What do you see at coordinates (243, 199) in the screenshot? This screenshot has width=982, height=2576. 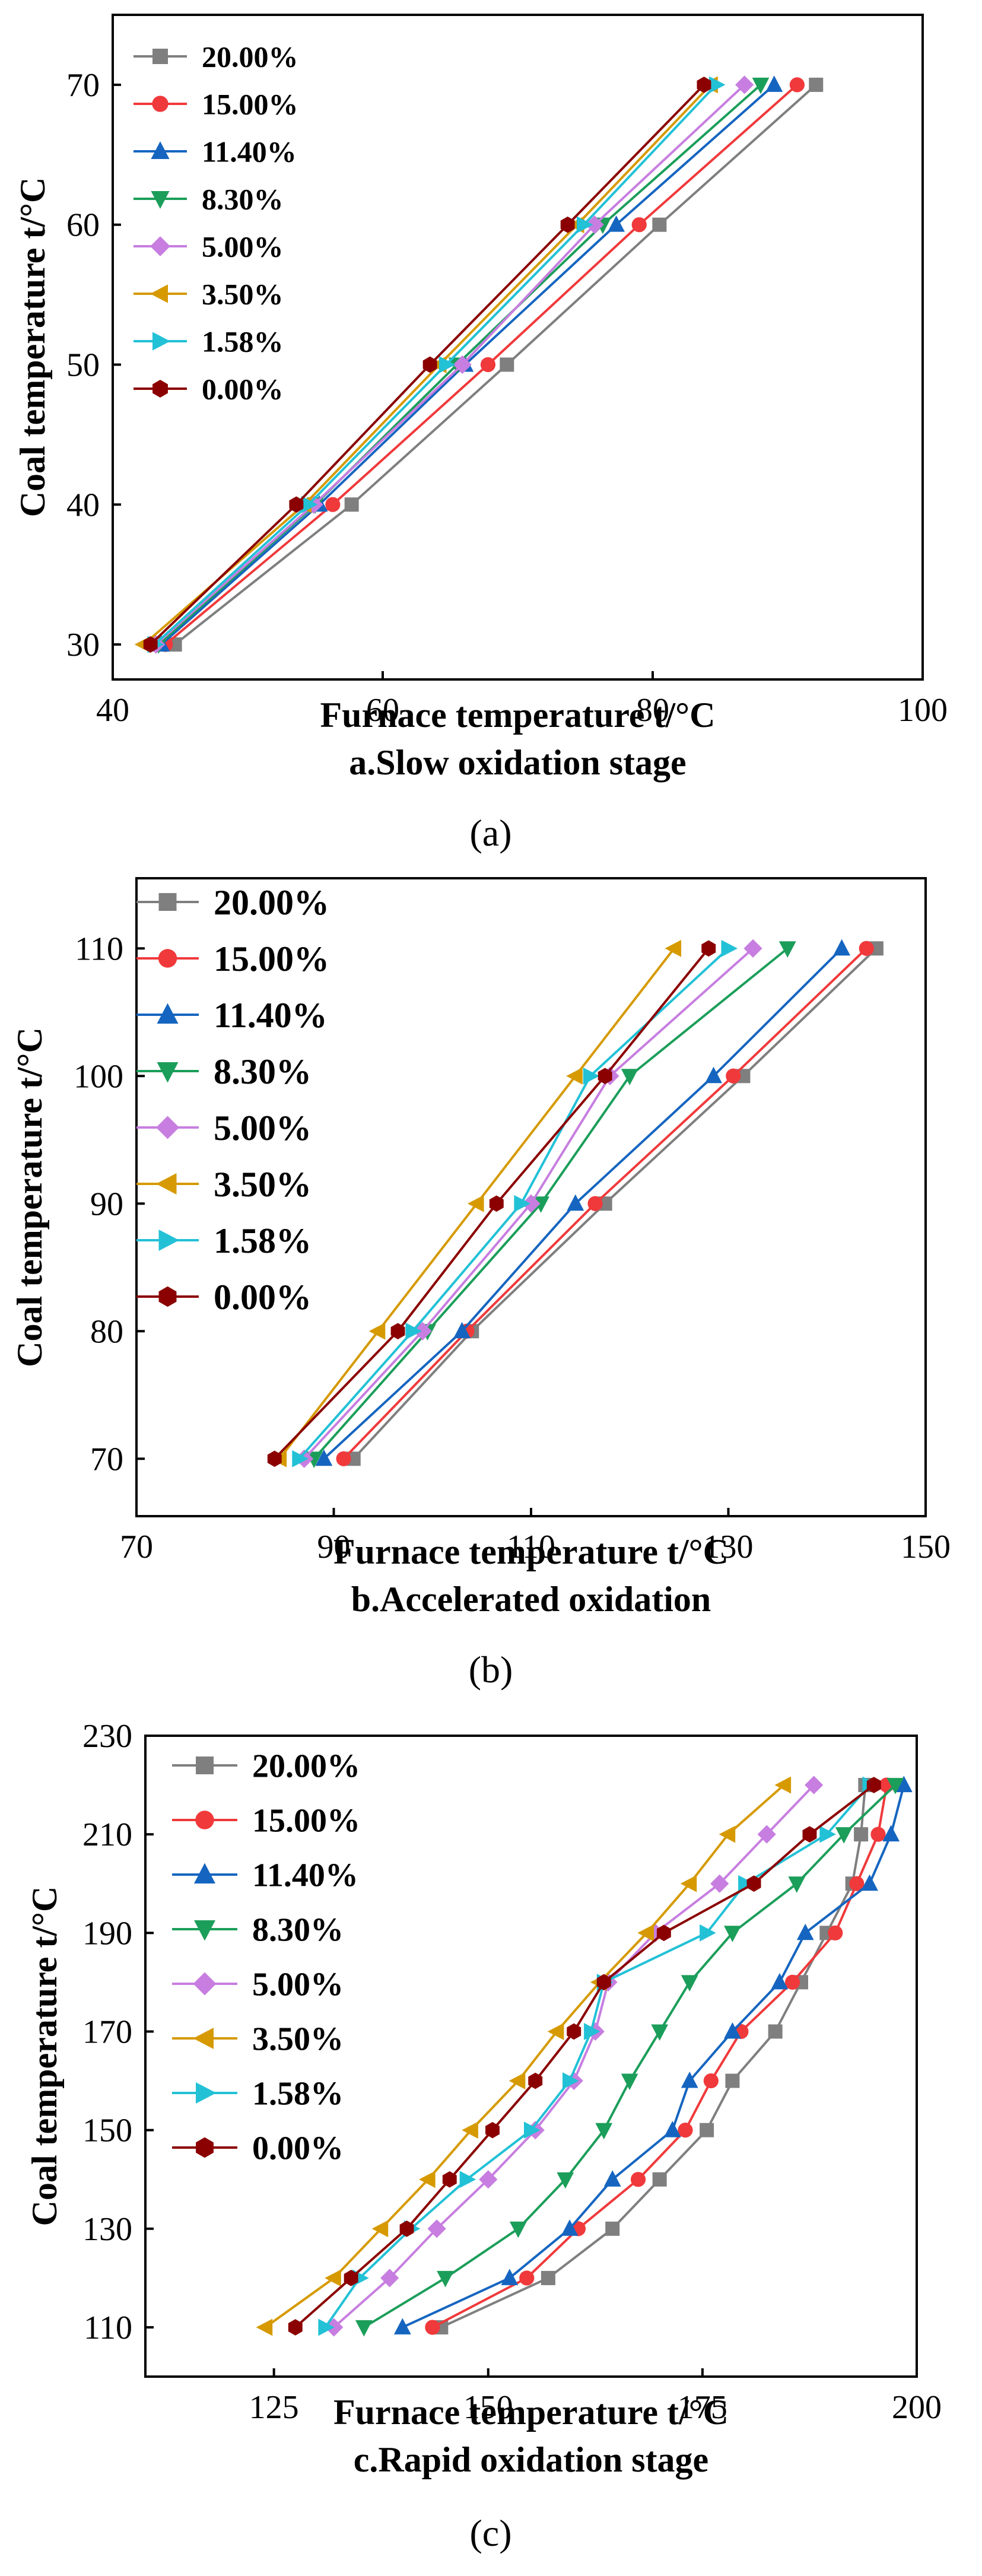 I see `legend-label: 8.30%` at bounding box center [243, 199].